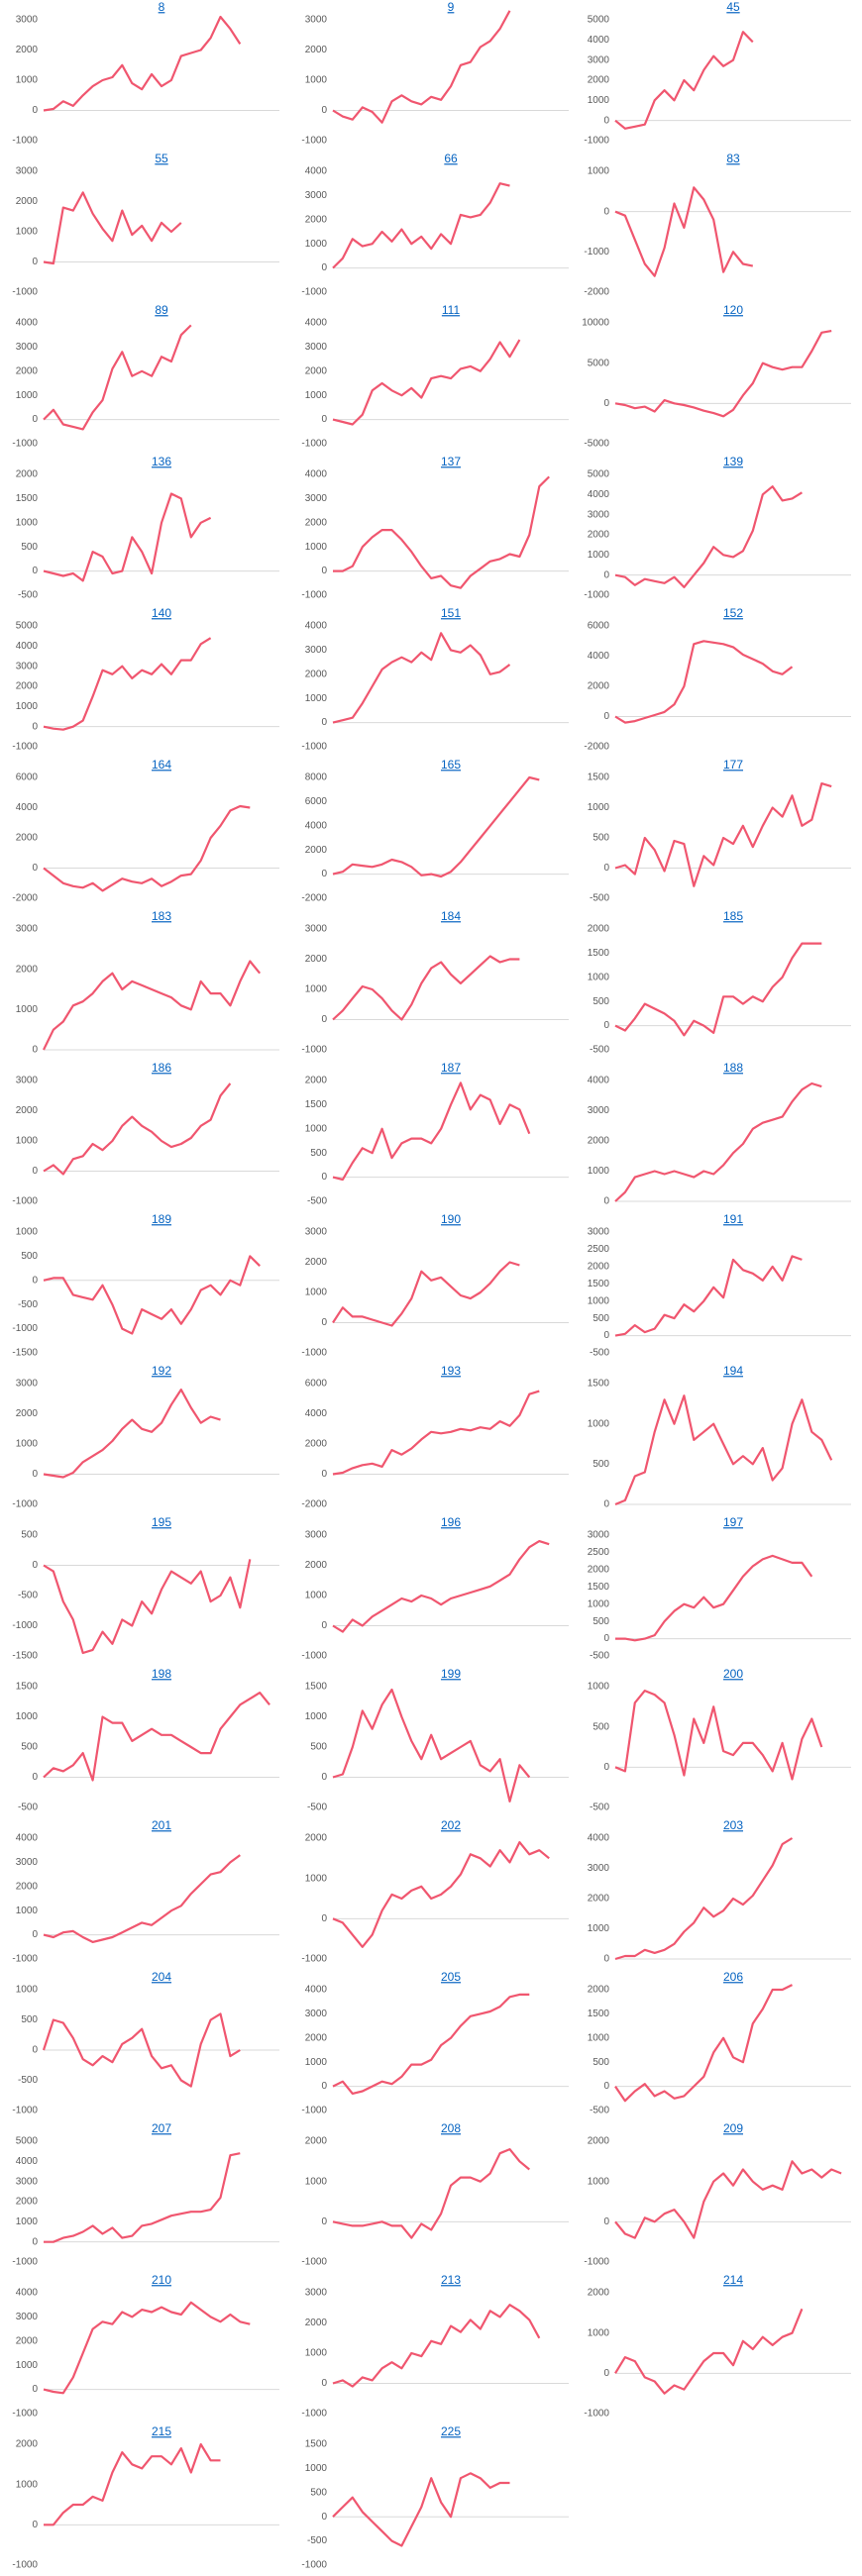  What do you see at coordinates (451, 1977) in the screenshot?
I see `chart-title: 205` at bounding box center [451, 1977].